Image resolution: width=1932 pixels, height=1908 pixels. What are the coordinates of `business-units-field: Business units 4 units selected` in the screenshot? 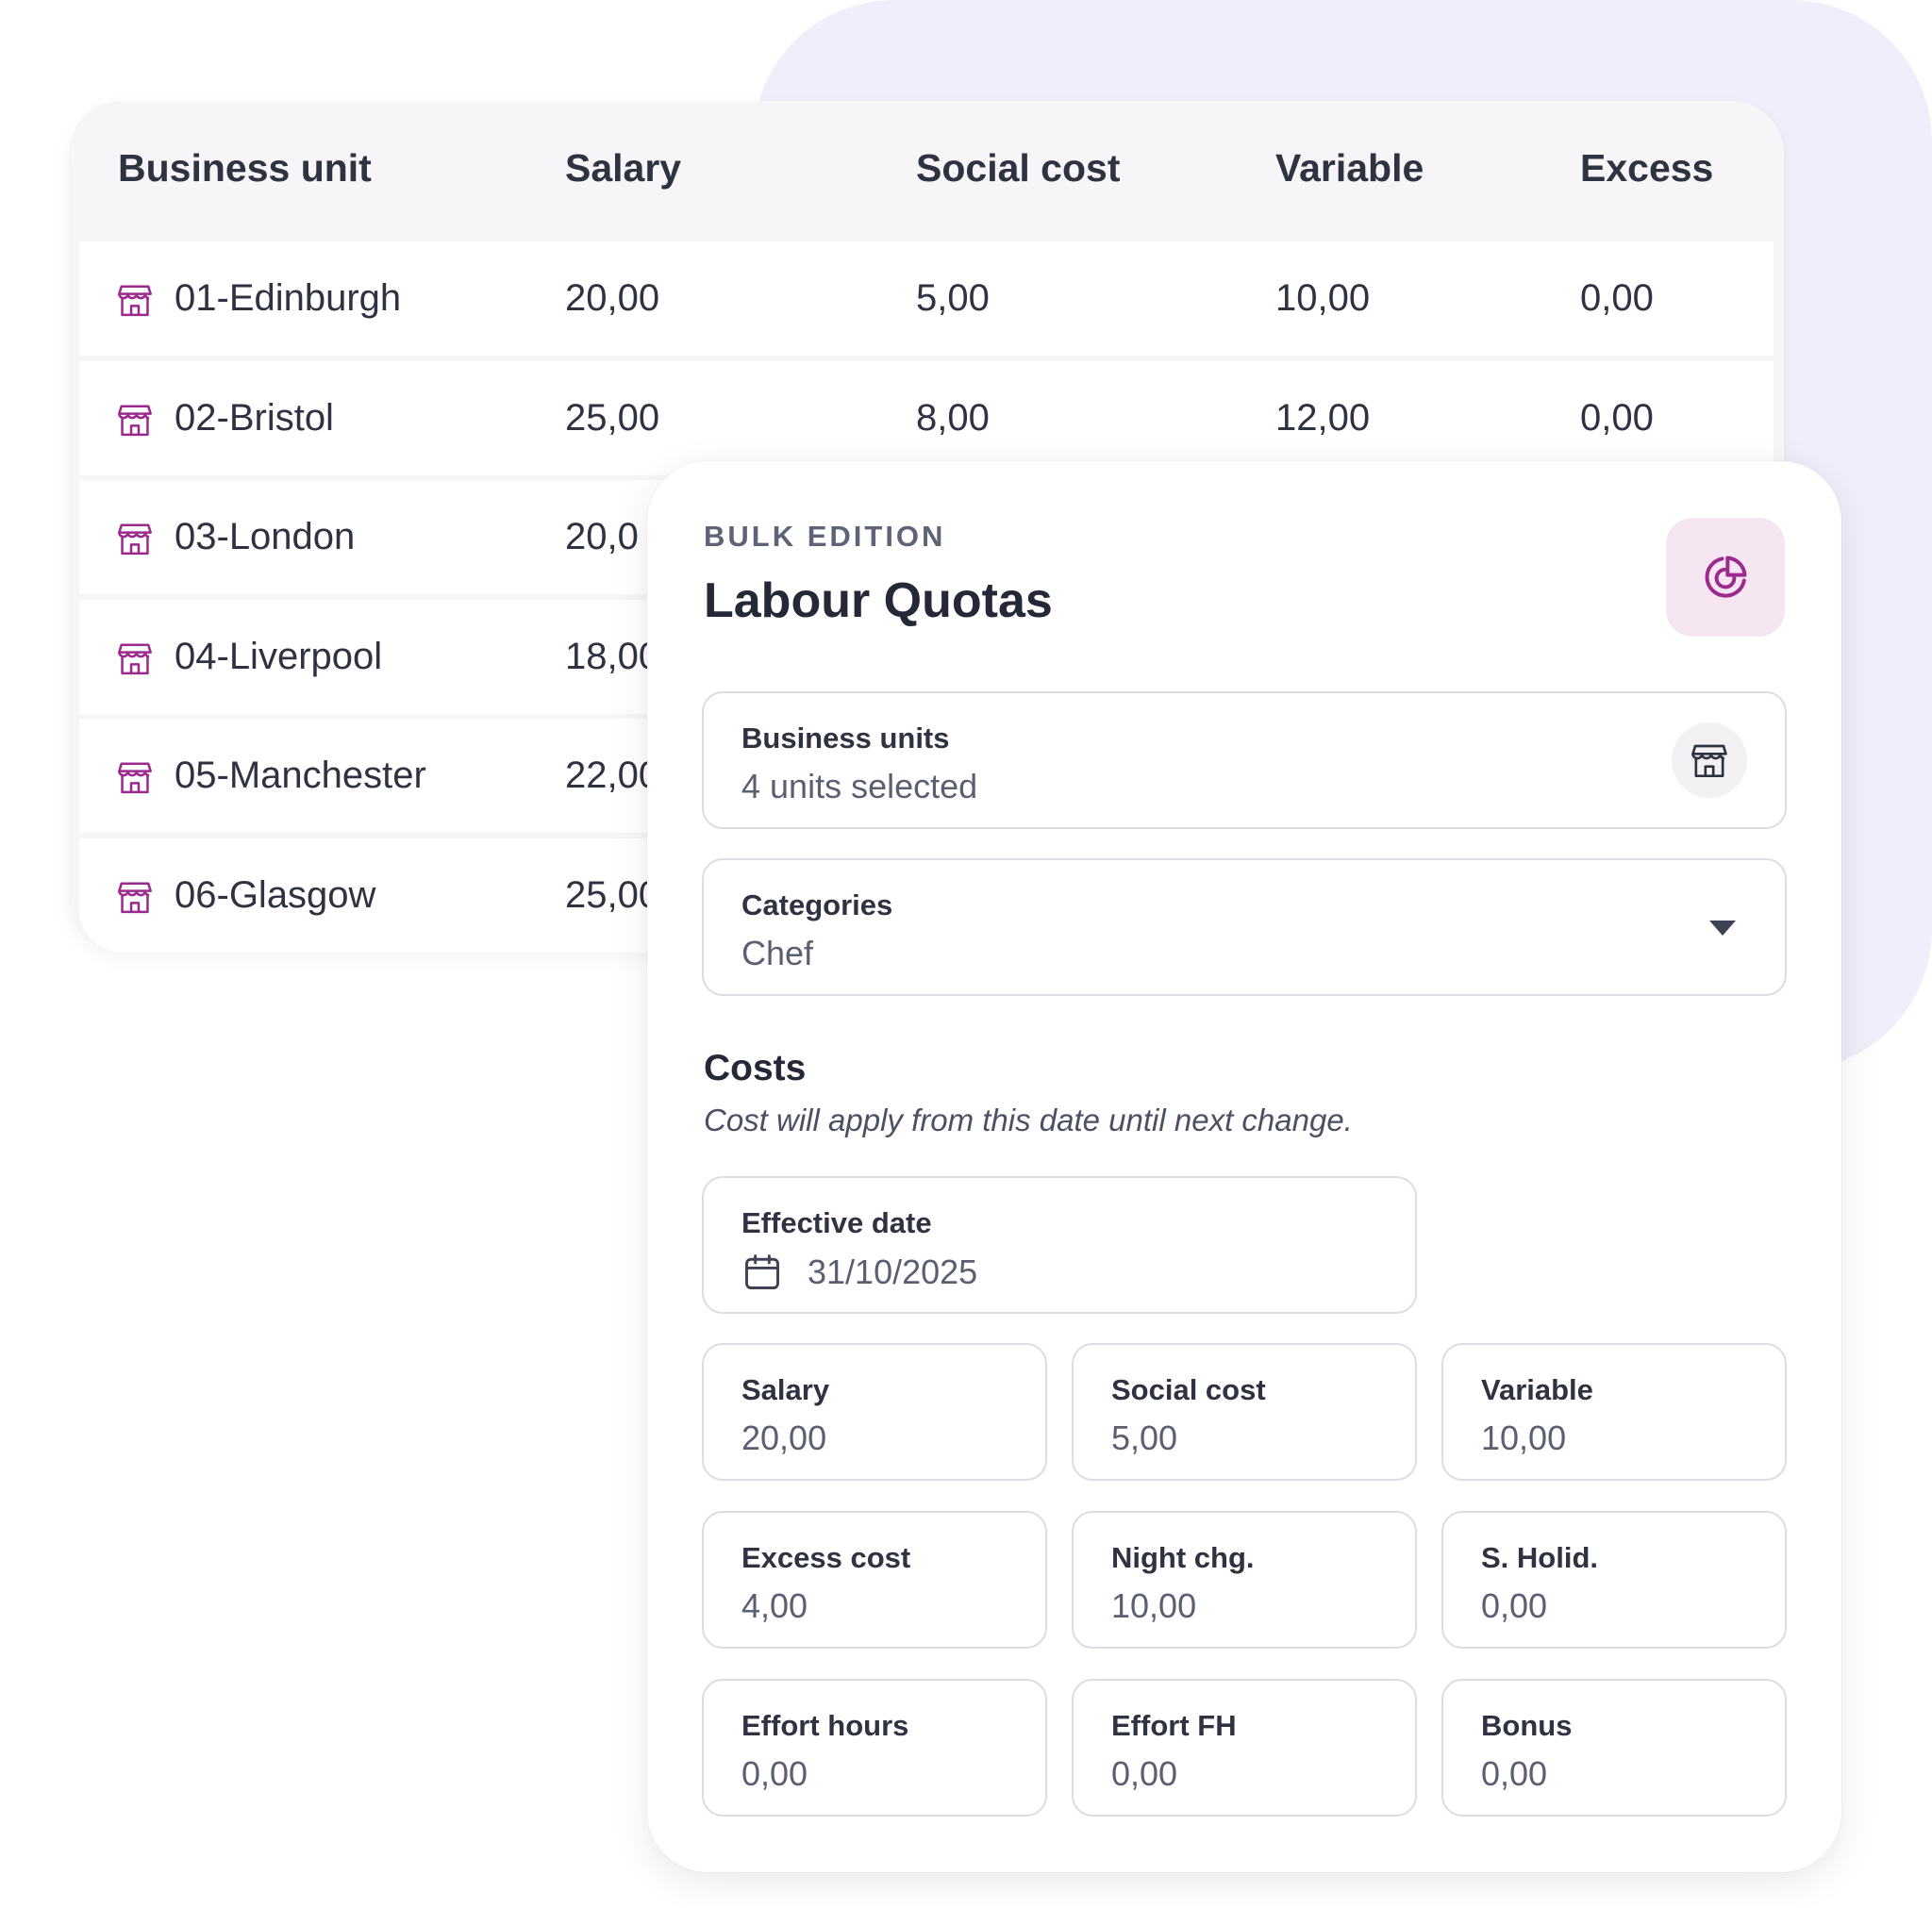 It's located at (1245, 760).